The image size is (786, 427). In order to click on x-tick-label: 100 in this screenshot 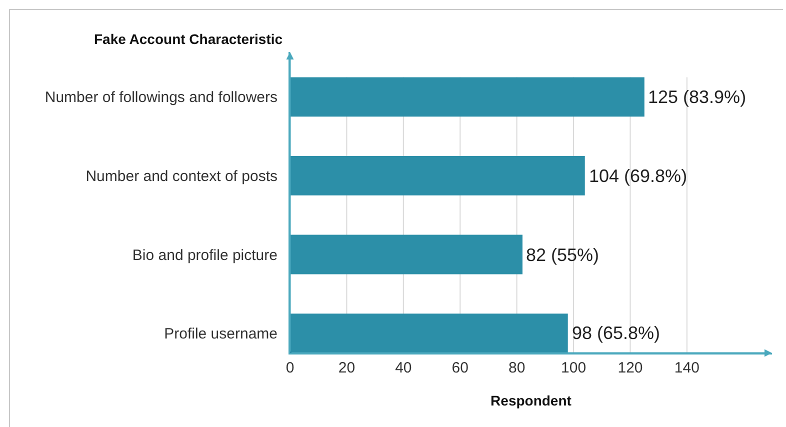, I will do `click(573, 368)`.